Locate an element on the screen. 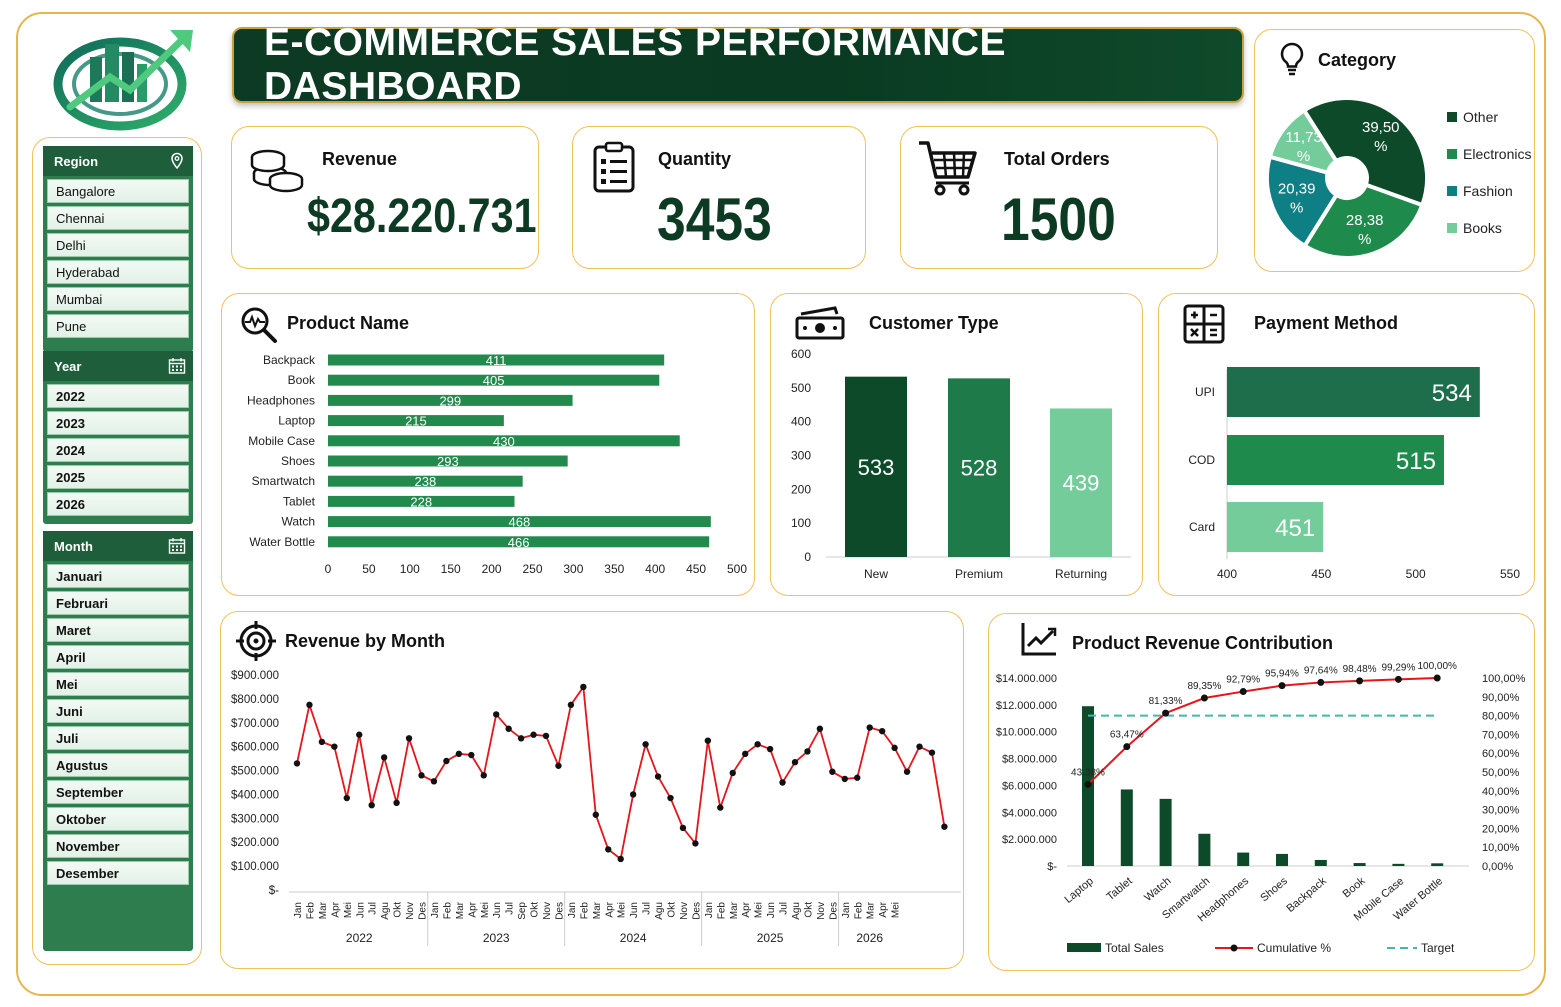 Image resolution: width=1561 pixels, height=1007 pixels. legend-label-target: Target is located at coordinates (1438, 948).